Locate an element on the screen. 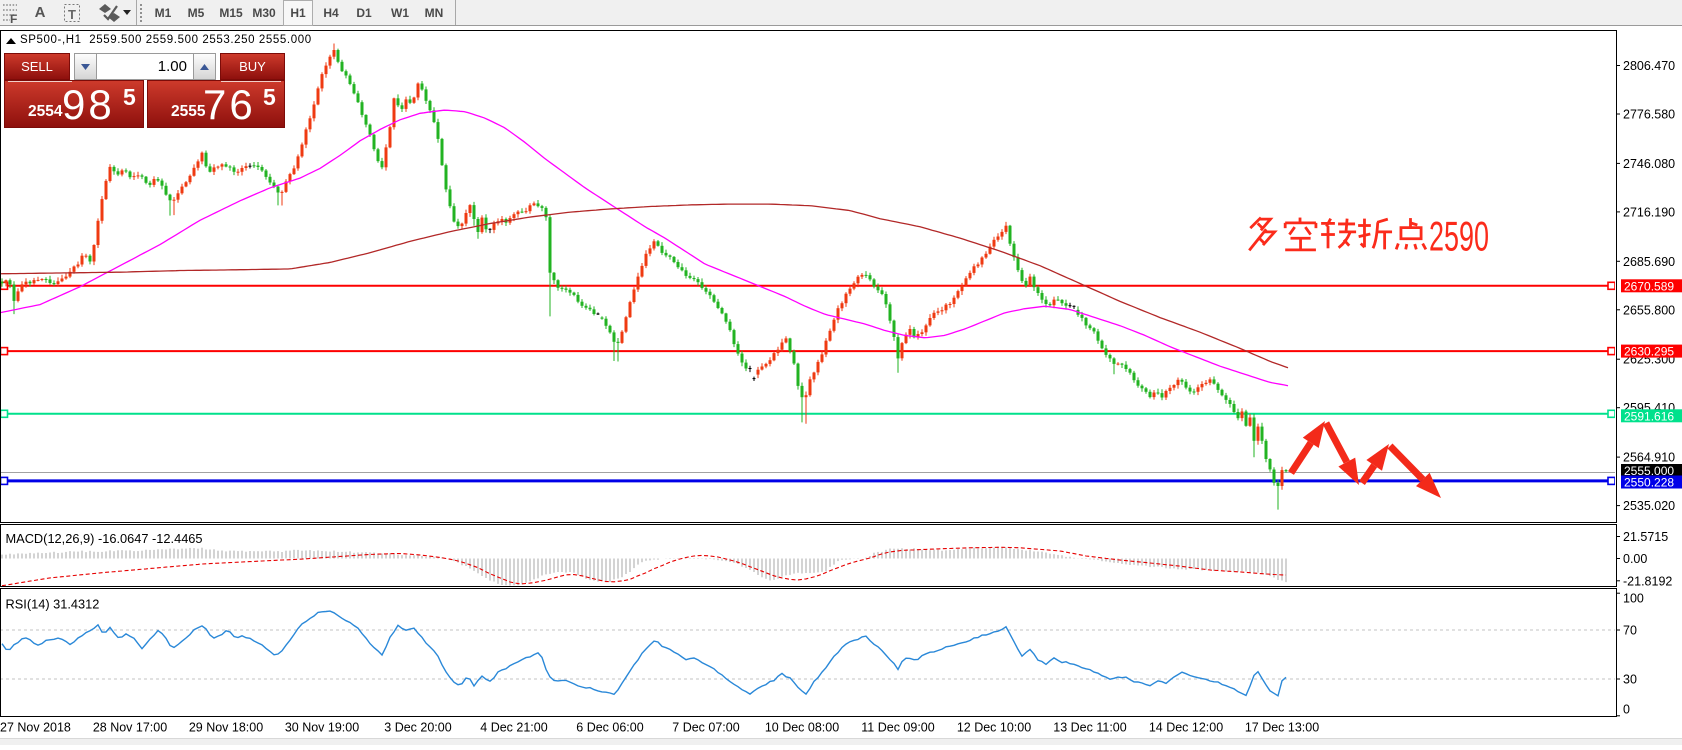  svg-text: 21.5715 is located at coordinates (1645, 537).